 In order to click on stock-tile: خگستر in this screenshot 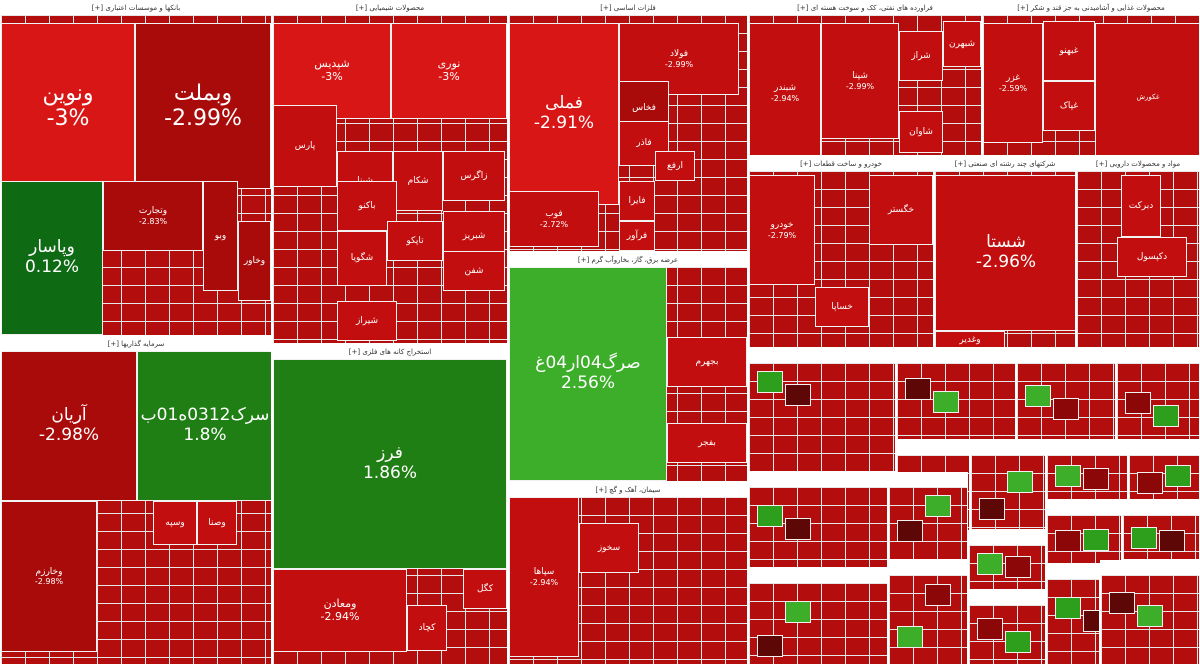, I will do `click(901, 210)`.